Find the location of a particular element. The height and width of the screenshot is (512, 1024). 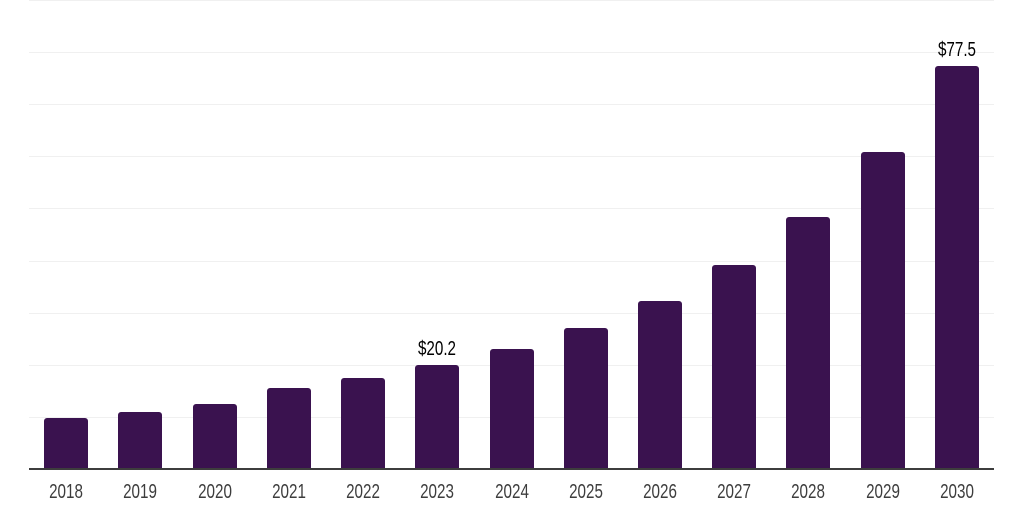

x-axis-label-2026: 2026 is located at coordinates (660, 492).